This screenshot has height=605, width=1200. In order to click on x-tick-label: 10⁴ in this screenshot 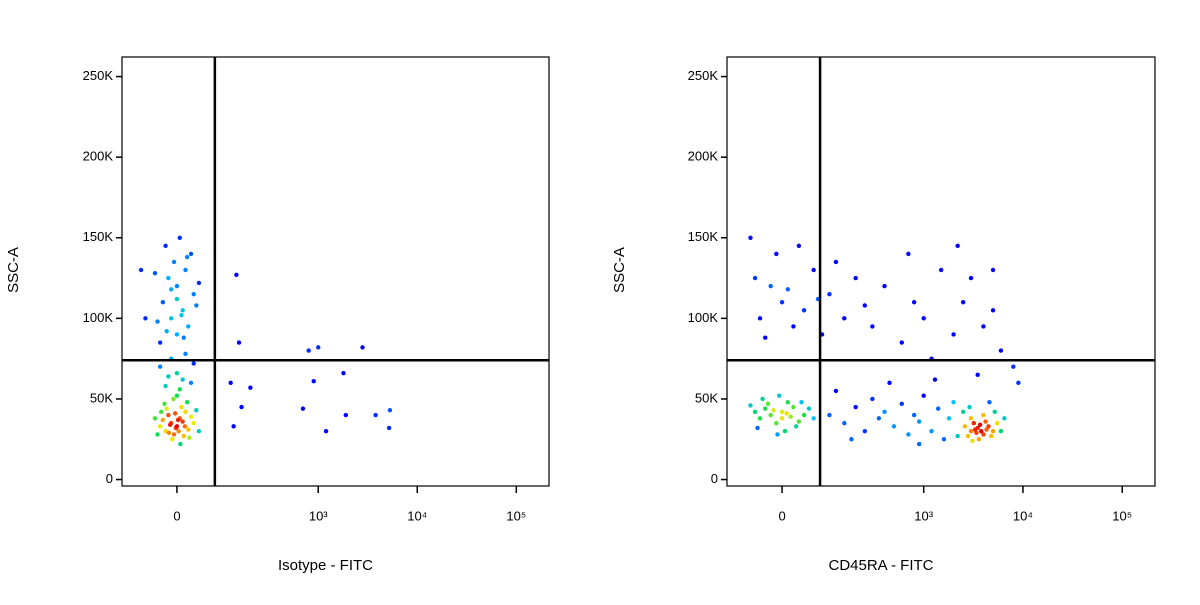, I will do `click(1023, 515)`.